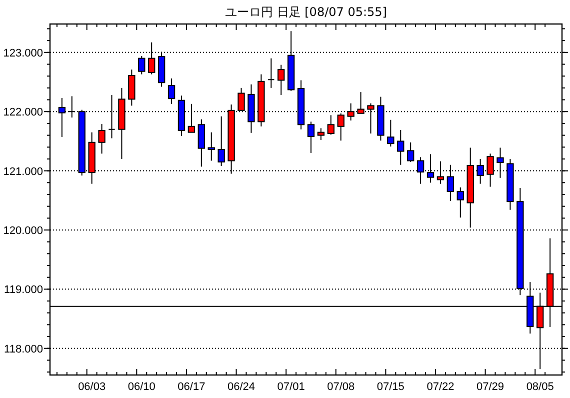  I want to click on title: ユーロ円 日足 [08/07 05:55], so click(306, 12).